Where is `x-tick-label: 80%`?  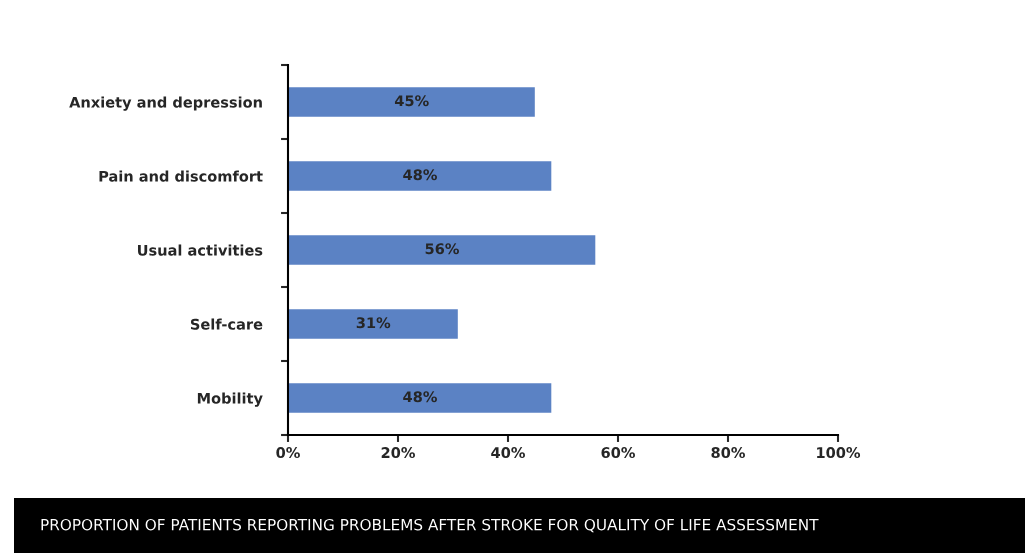
x-tick-label: 80% is located at coordinates (728, 453).